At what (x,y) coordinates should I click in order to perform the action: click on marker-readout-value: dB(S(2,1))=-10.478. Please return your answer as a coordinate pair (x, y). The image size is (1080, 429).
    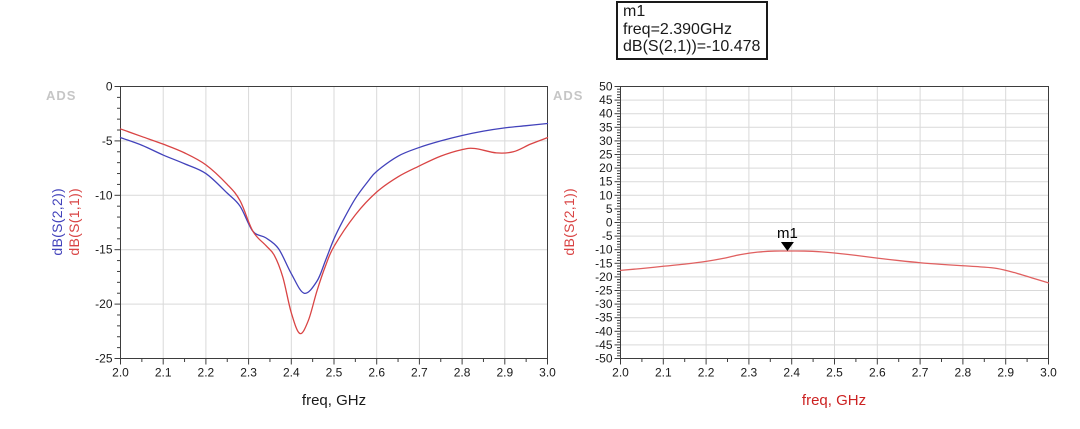
    Looking at the image, I should click on (692, 46).